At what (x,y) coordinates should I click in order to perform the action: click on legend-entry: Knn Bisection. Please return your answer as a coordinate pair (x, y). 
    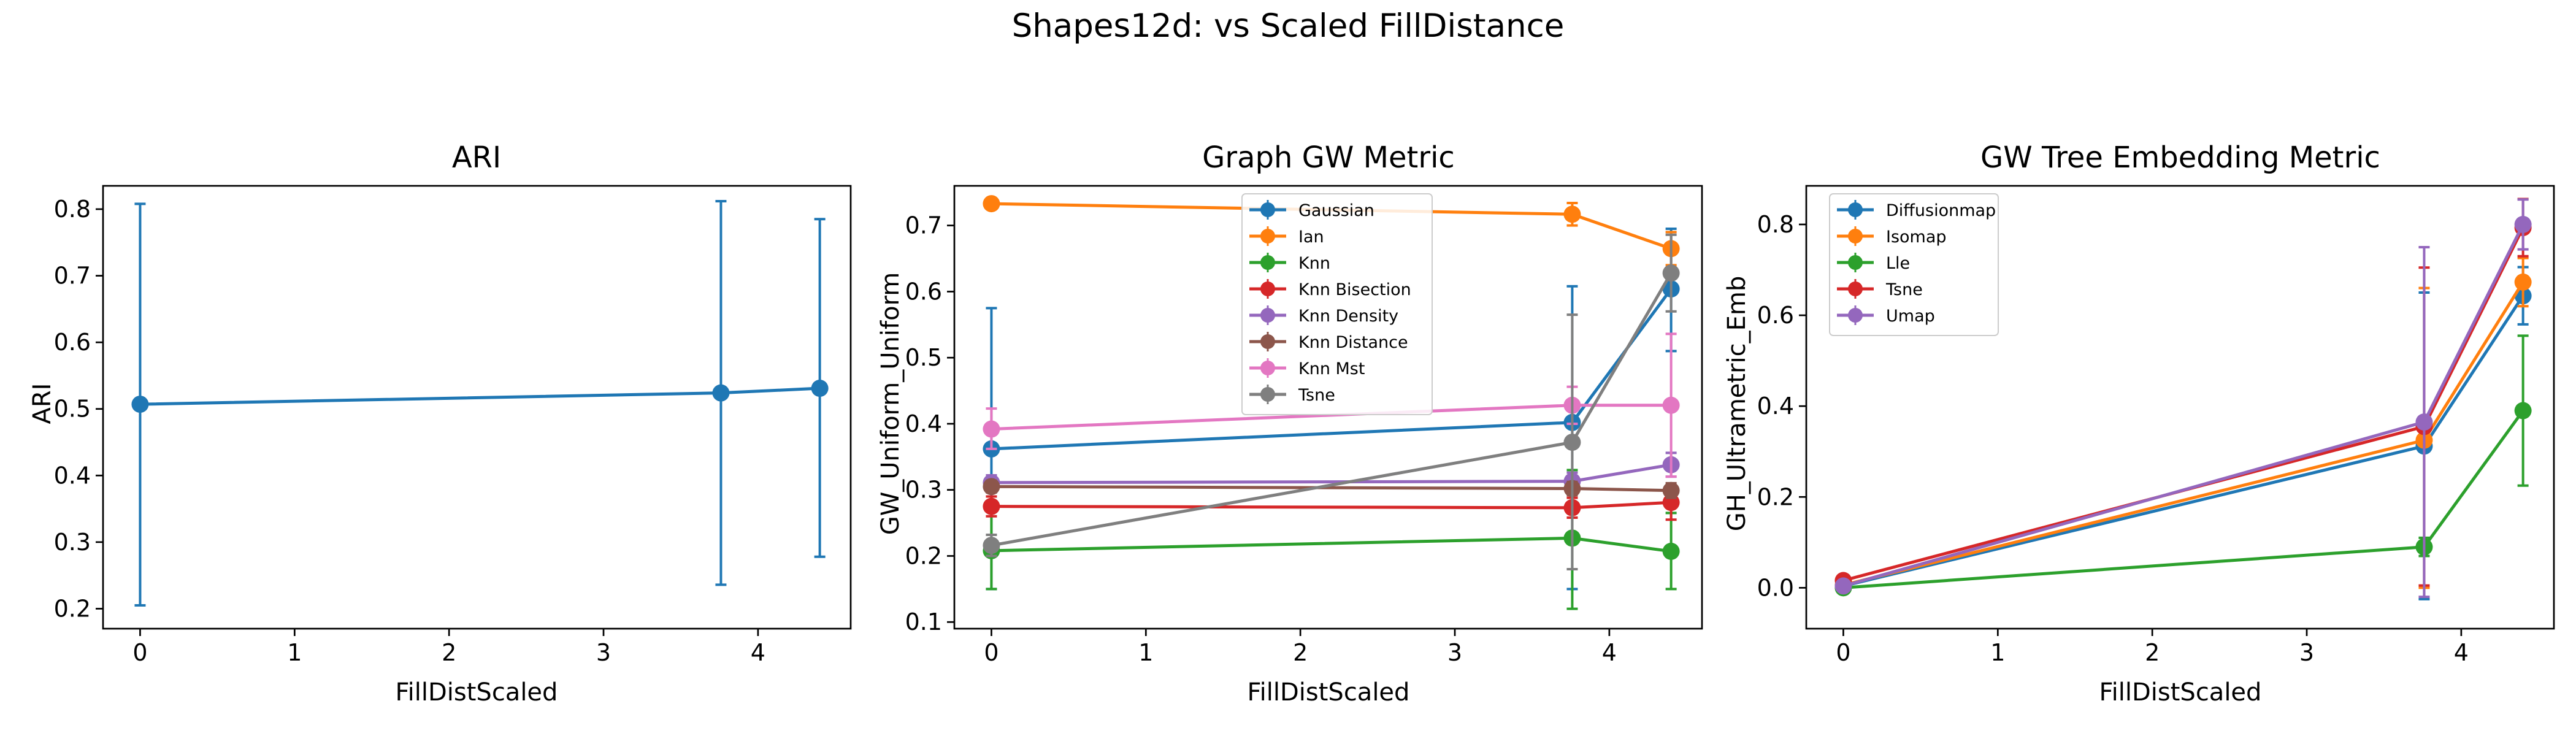
    Looking at the image, I should click on (1330, 289).